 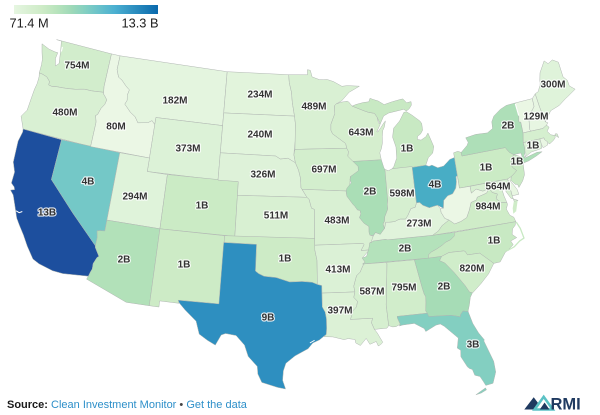 What do you see at coordinates (471, 269) in the screenshot?
I see `svg-text: 820M` at bounding box center [471, 269].